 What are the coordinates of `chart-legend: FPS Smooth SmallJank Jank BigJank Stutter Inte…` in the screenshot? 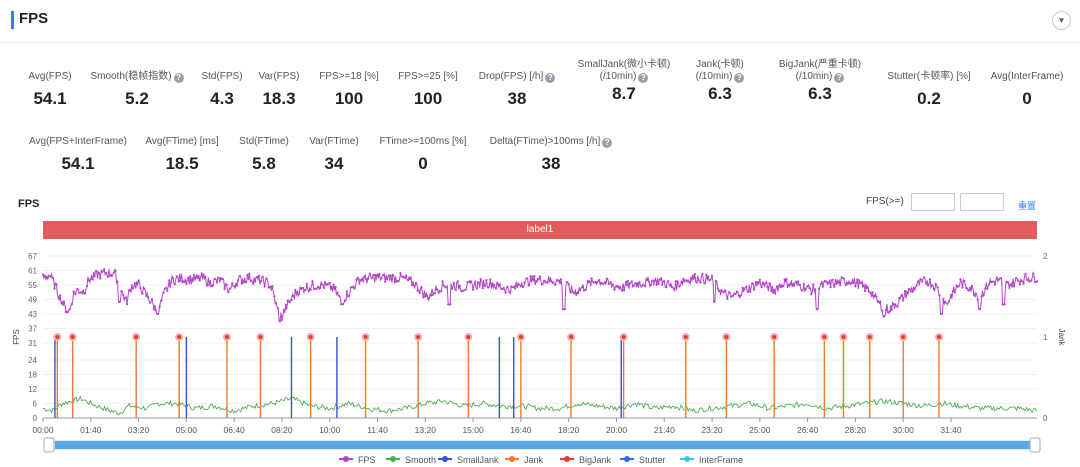 It's located at (540, 461).